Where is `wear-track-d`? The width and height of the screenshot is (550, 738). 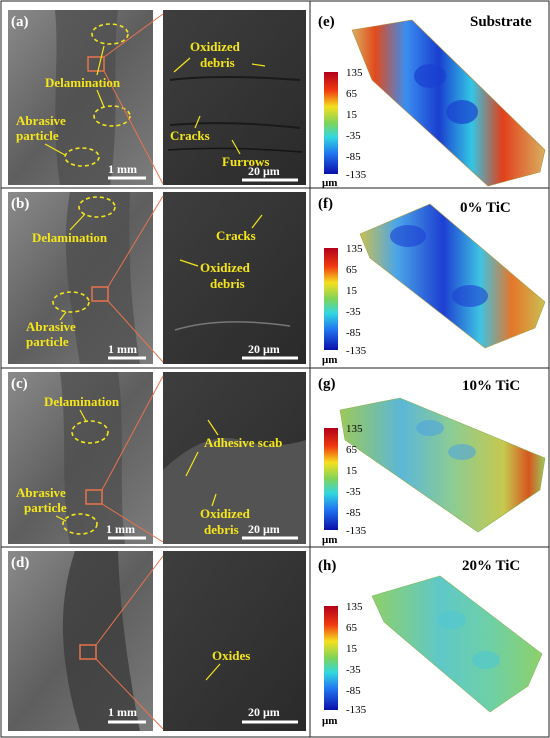 wear-track-d is located at coordinates (101, 641).